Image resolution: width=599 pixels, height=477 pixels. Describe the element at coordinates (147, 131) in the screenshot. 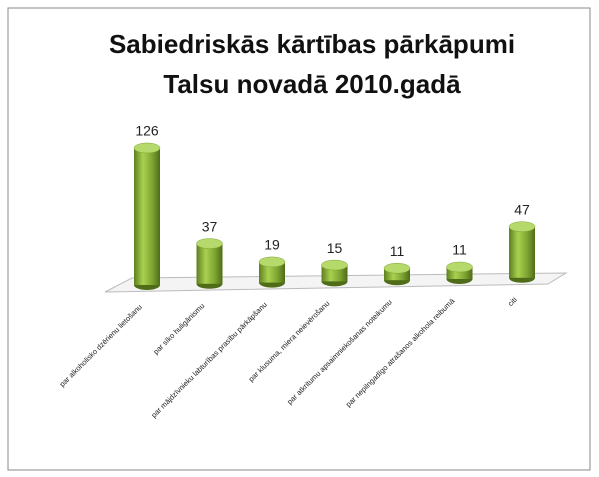

I see `value-label: 126` at that location.